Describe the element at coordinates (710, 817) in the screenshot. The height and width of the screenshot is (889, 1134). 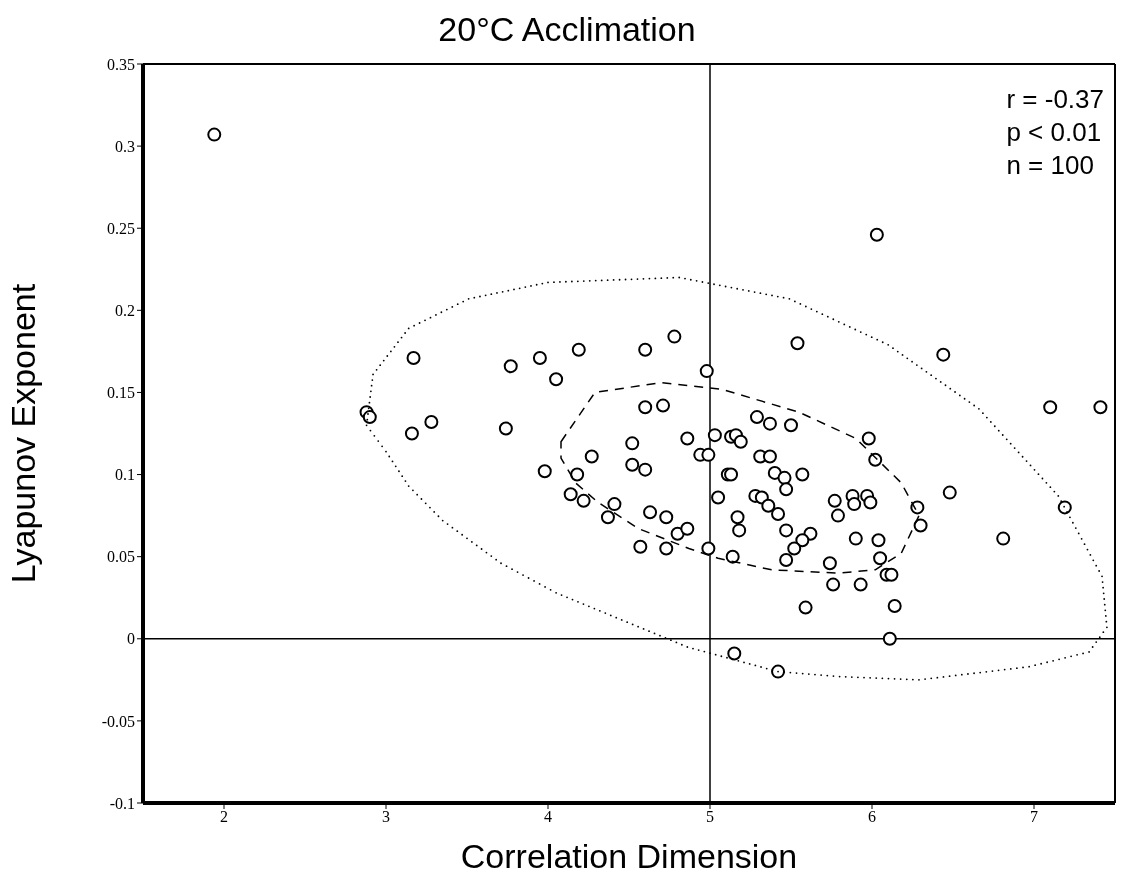
I see `x-tick-label: 5` at that location.